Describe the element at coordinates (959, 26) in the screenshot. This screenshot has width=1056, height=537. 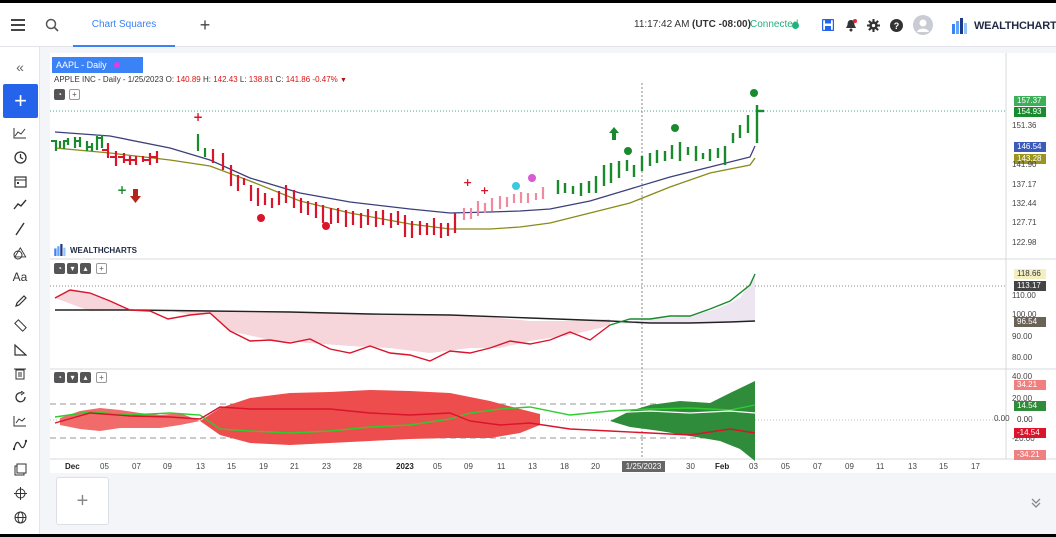
I see `brand-logo-icon` at that location.